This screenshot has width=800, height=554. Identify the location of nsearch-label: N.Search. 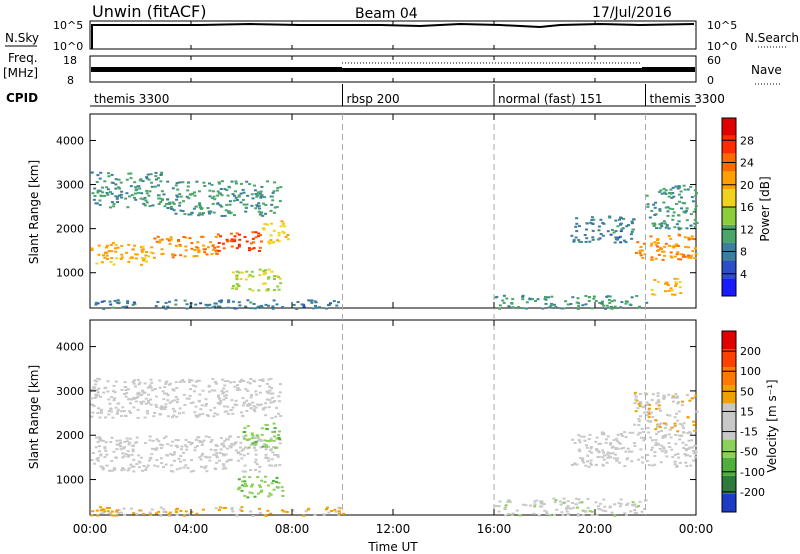
(772, 38).